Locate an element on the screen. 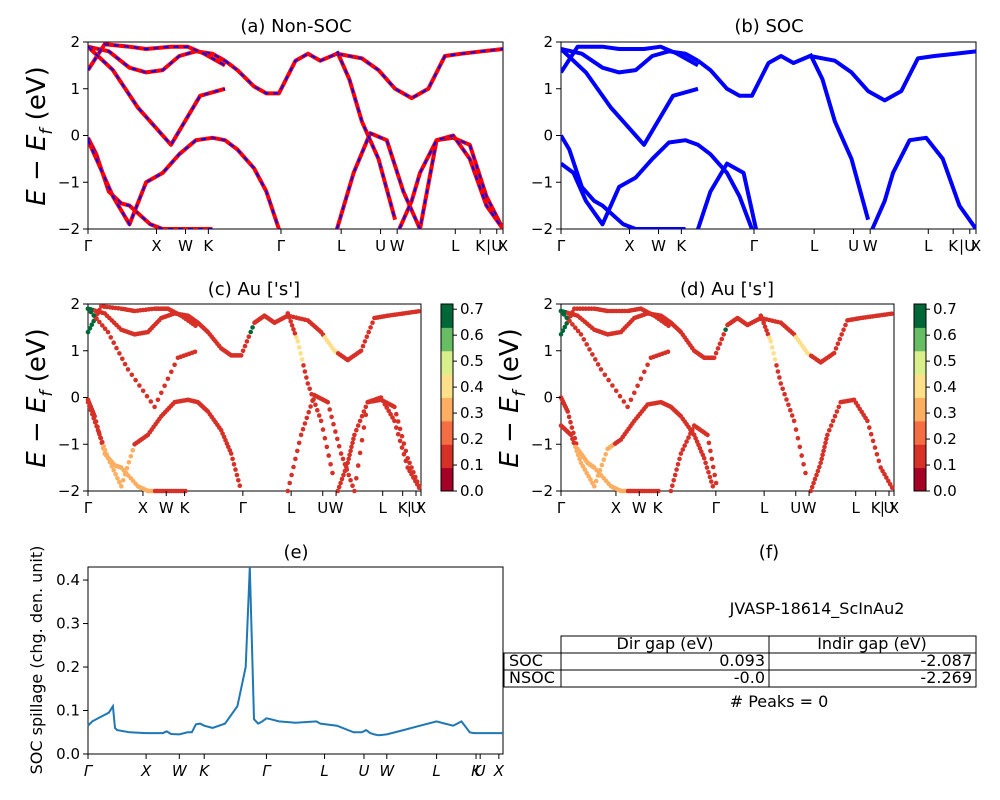  gap-table-row-soc-indir: -2.087 is located at coordinates (946, 660).